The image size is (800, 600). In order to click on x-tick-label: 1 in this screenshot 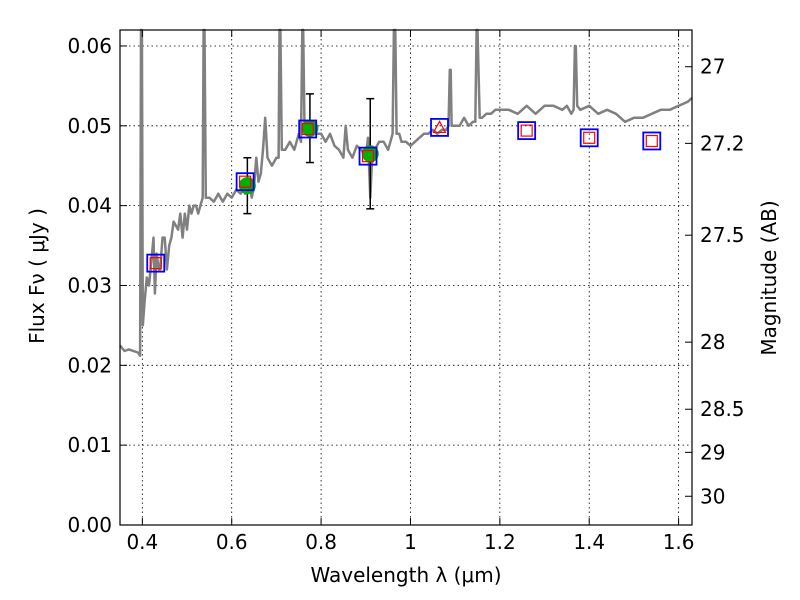, I will do `click(410, 542)`.